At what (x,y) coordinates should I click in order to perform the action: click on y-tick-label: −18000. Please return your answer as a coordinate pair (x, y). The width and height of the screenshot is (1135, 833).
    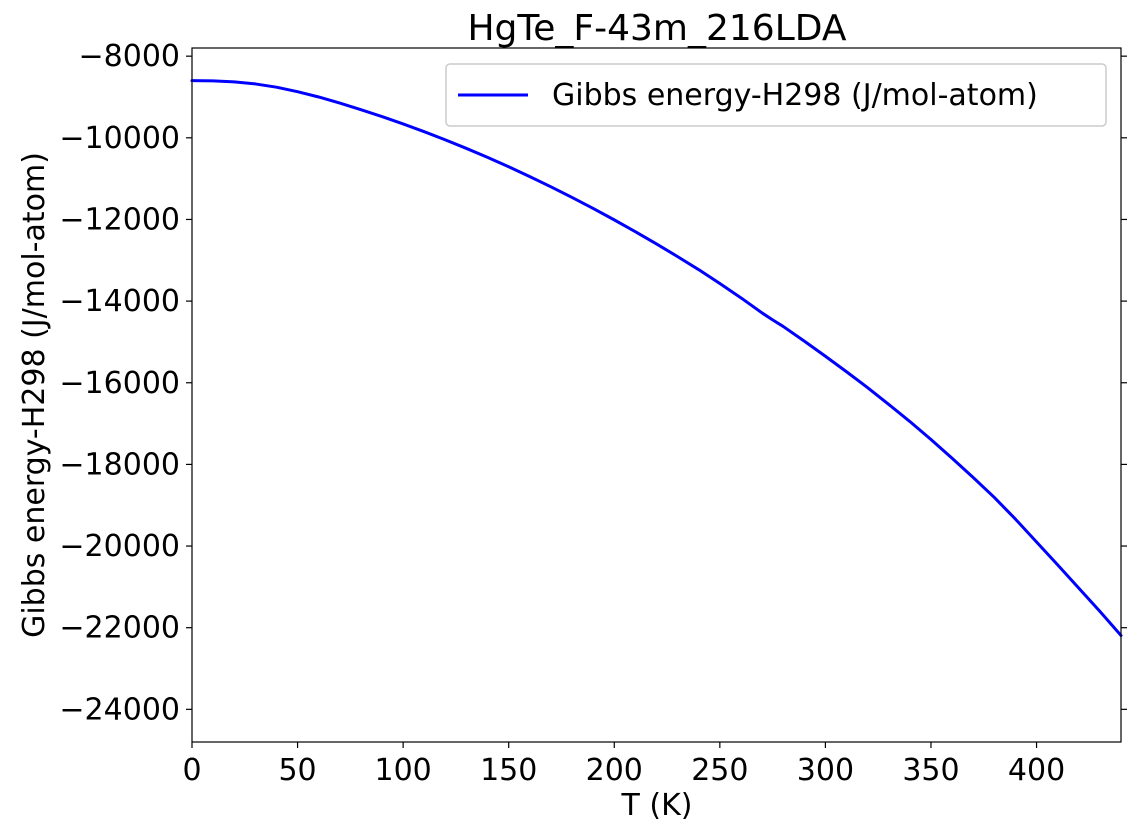
    Looking at the image, I should click on (119, 464).